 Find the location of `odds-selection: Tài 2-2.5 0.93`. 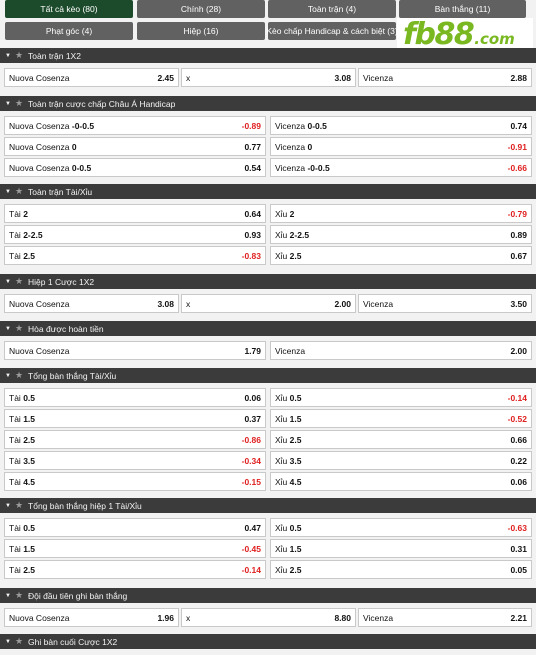

odds-selection: Tài 2-2.5 0.93 is located at coordinates (135, 234).